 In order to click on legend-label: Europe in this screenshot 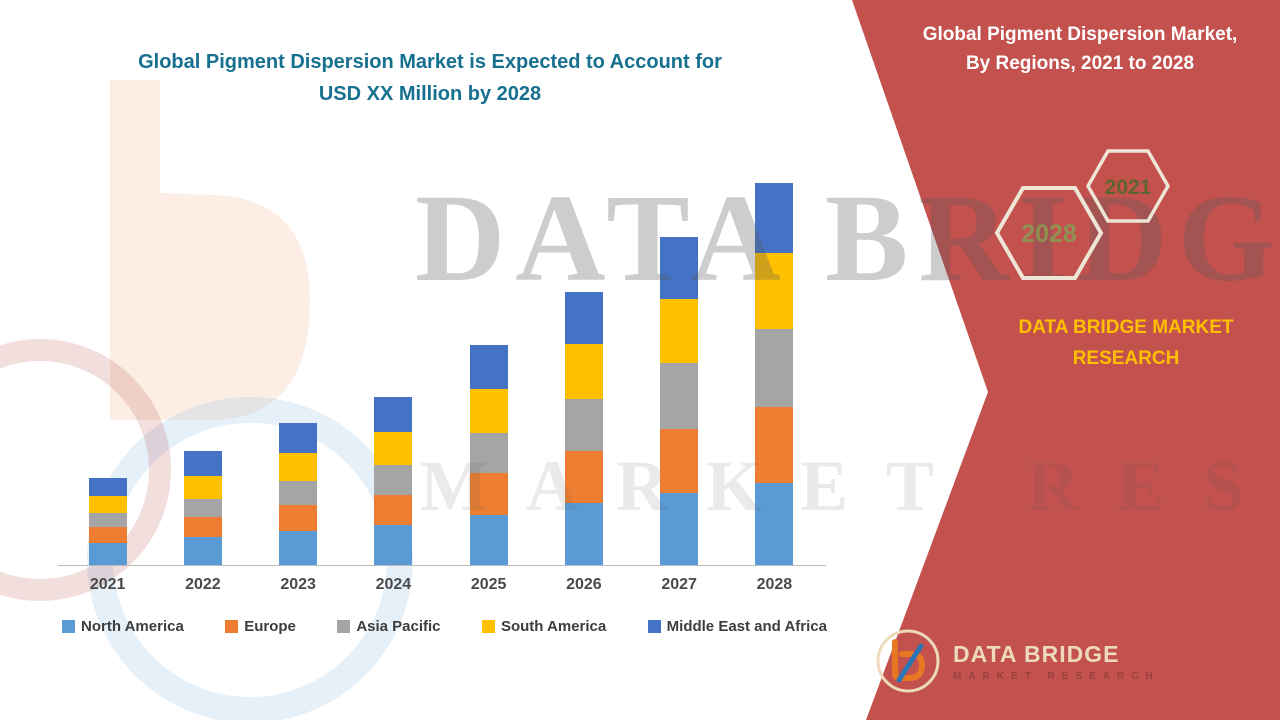, I will do `click(270, 626)`.